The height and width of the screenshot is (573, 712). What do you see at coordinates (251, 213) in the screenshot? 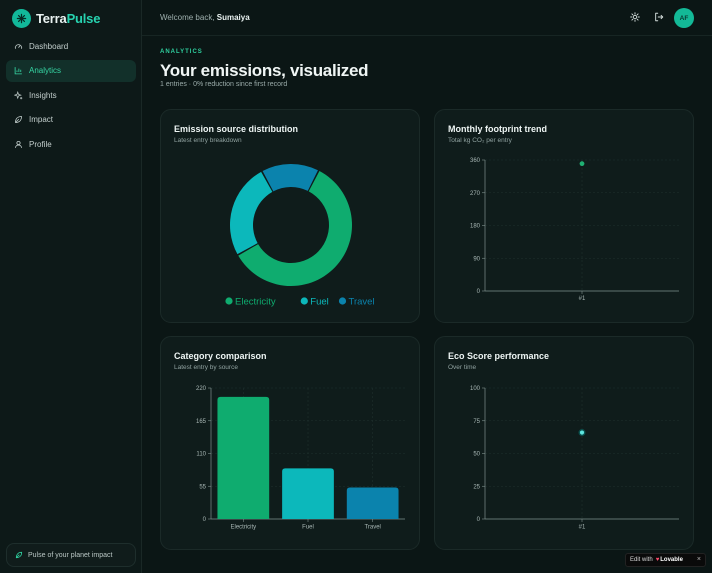
I see `donut-slice-fuel` at bounding box center [251, 213].